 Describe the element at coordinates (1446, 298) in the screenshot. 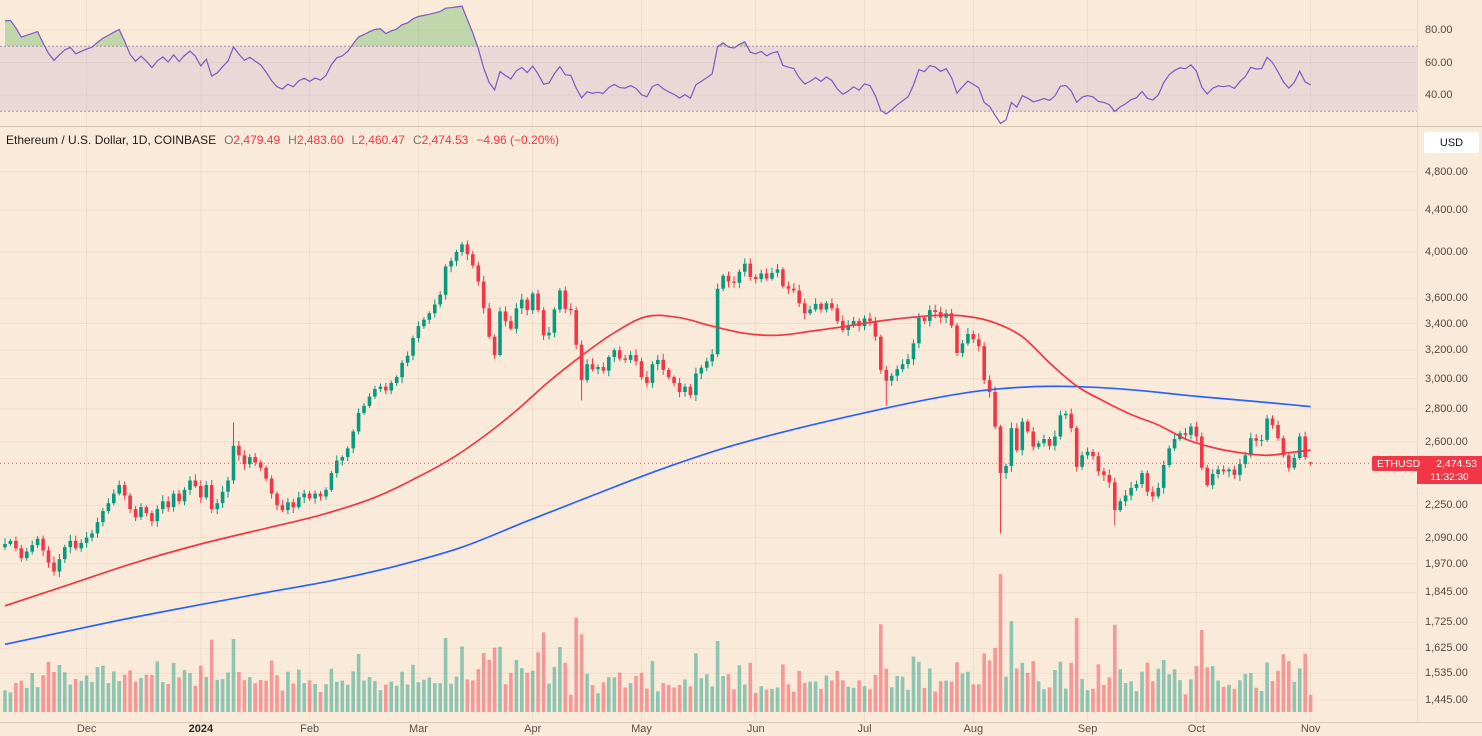

I see `price-axis-label: 3,600.00` at that location.